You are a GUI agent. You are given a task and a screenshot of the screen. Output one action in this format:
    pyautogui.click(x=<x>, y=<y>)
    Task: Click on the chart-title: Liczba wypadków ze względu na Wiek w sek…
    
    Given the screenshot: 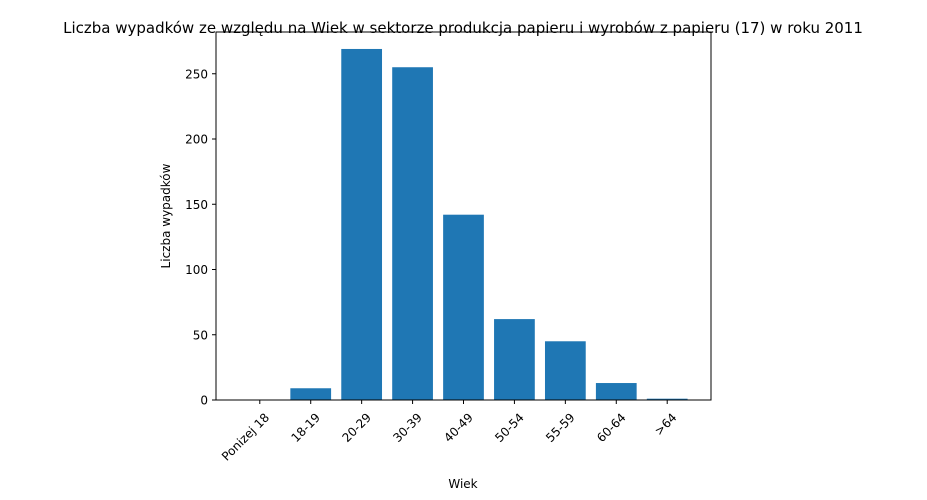 What is the action you would take?
    pyautogui.click(x=463, y=28)
    